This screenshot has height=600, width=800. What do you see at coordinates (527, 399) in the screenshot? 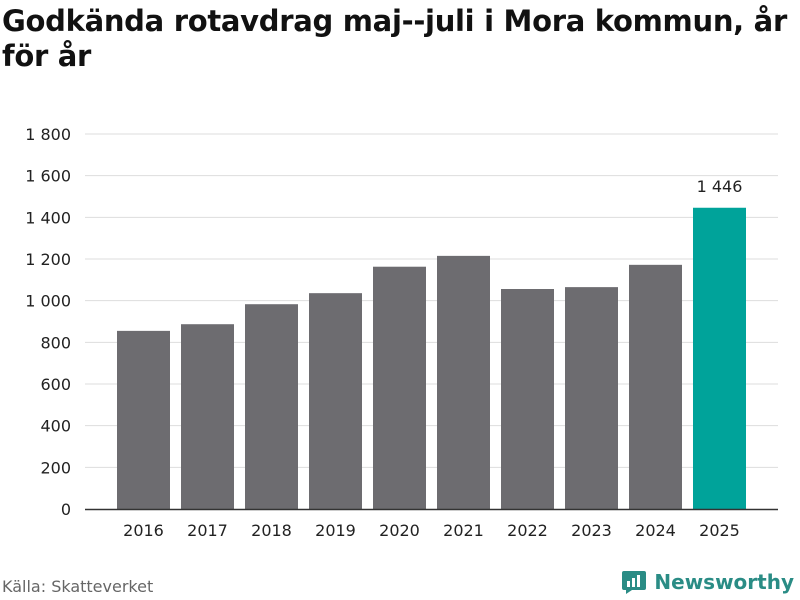
I see `bar-2022` at bounding box center [527, 399].